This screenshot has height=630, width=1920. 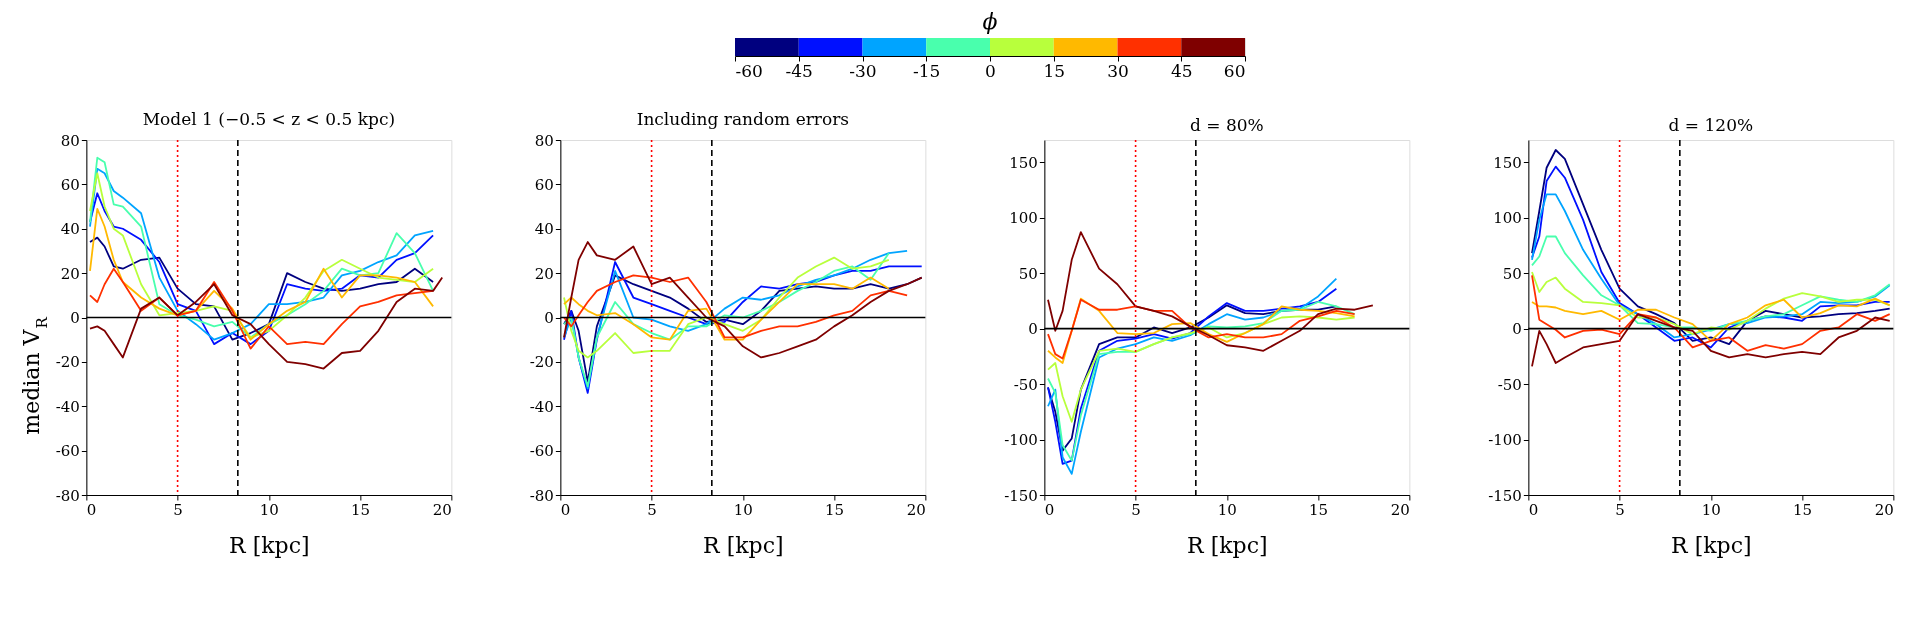 What do you see at coordinates (863, 70) in the screenshot?
I see `color-bar-label: -30` at bounding box center [863, 70].